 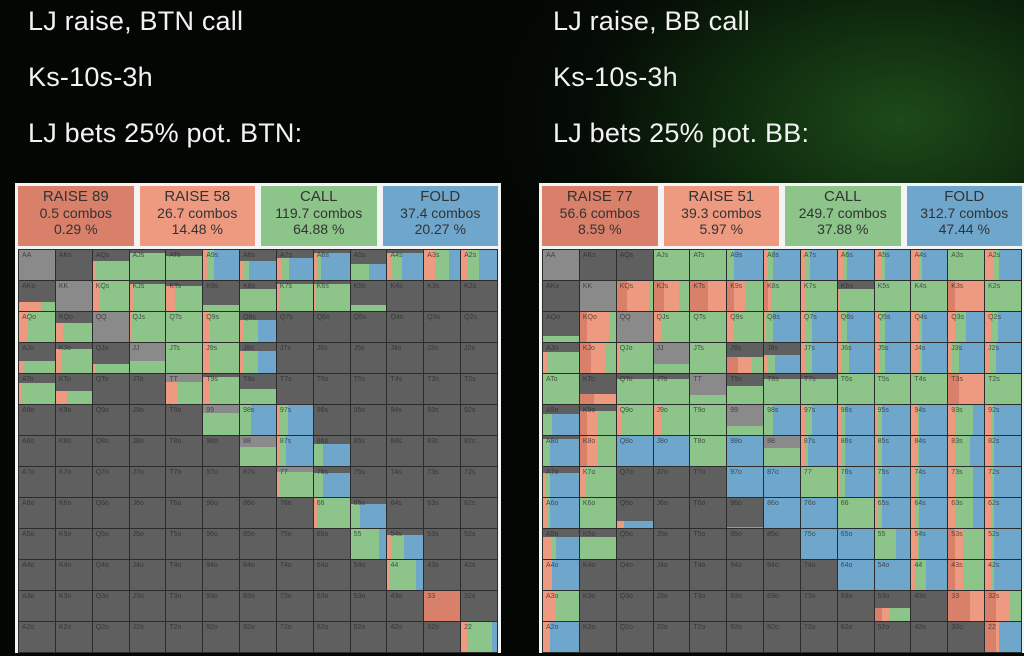 What do you see at coordinates (671, 513) in the screenshot?
I see `hand-cell-J6o: J6o` at bounding box center [671, 513].